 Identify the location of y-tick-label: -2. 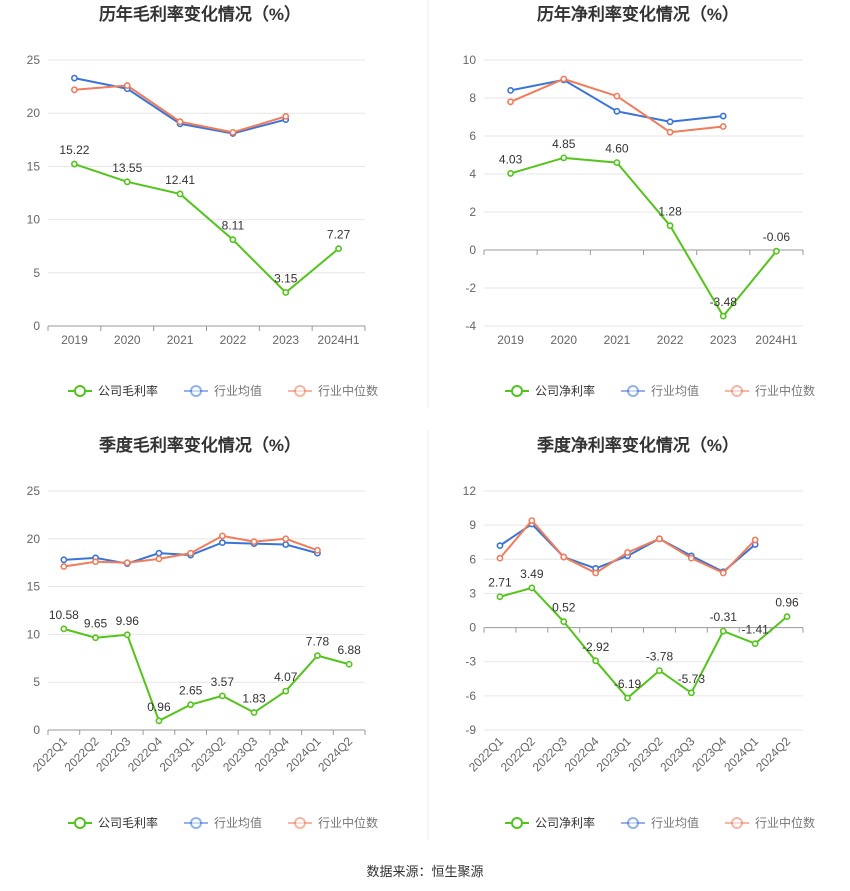
(470, 288).